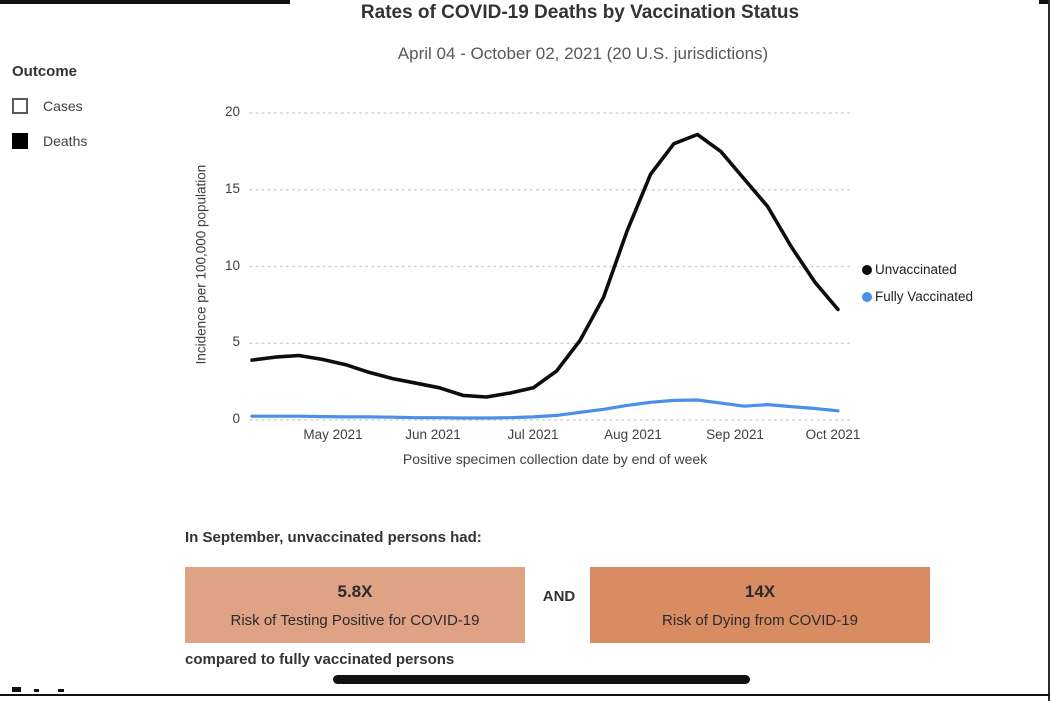 The height and width of the screenshot is (701, 1050). I want to click on window-border-right, so click(1049, 350).